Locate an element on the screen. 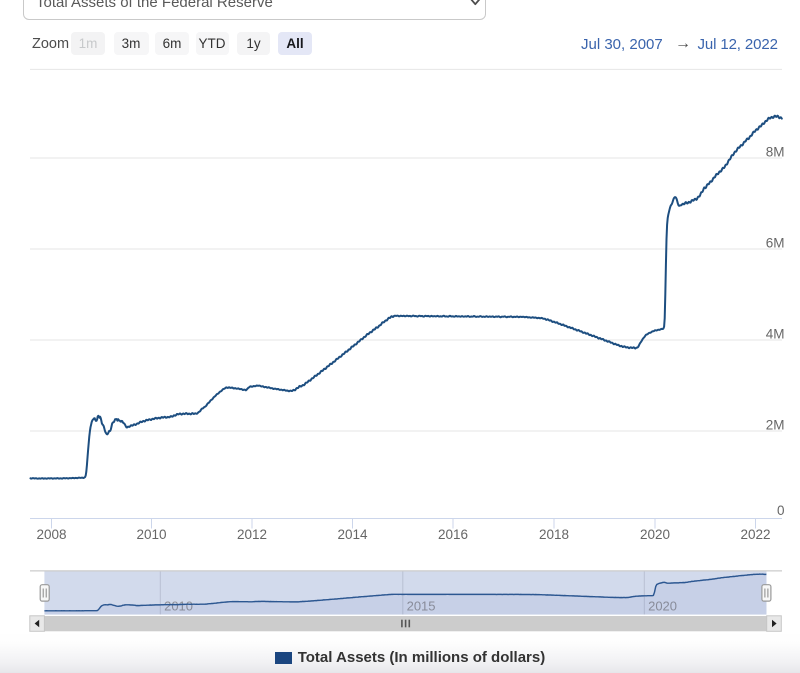 The height and width of the screenshot is (673, 800). svg-text: 2022 is located at coordinates (755, 534).